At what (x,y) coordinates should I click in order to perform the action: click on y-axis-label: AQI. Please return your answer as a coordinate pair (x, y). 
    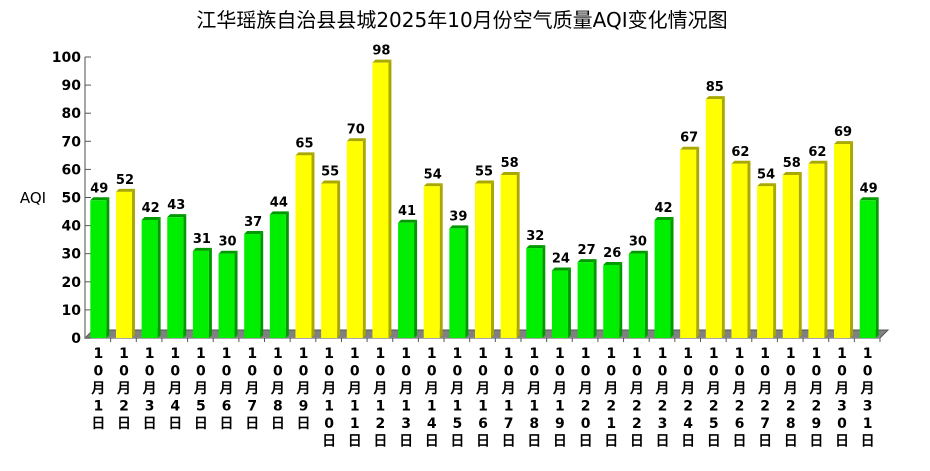
    Looking at the image, I should click on (33, 198).